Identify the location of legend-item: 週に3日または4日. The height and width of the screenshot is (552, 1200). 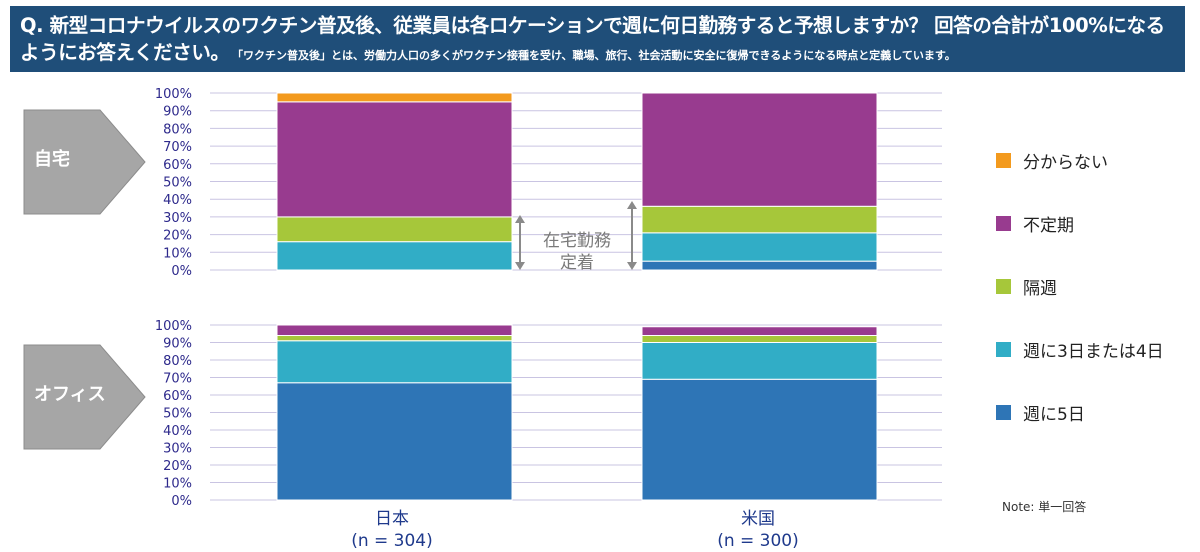
(1080, 350).